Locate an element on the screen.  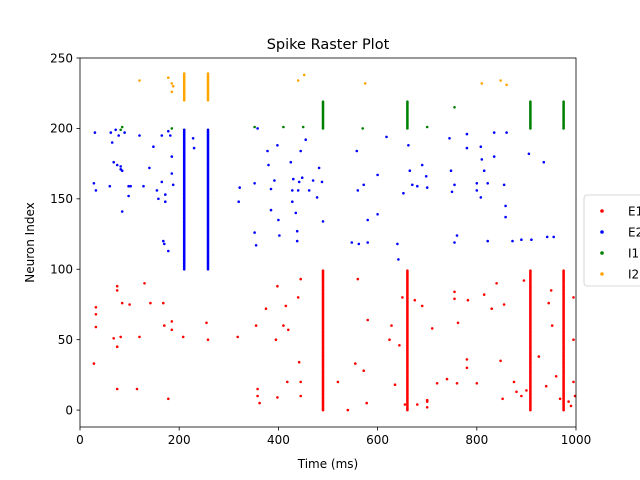
x-tick-label: 200 is located at coordinates (179, 440).